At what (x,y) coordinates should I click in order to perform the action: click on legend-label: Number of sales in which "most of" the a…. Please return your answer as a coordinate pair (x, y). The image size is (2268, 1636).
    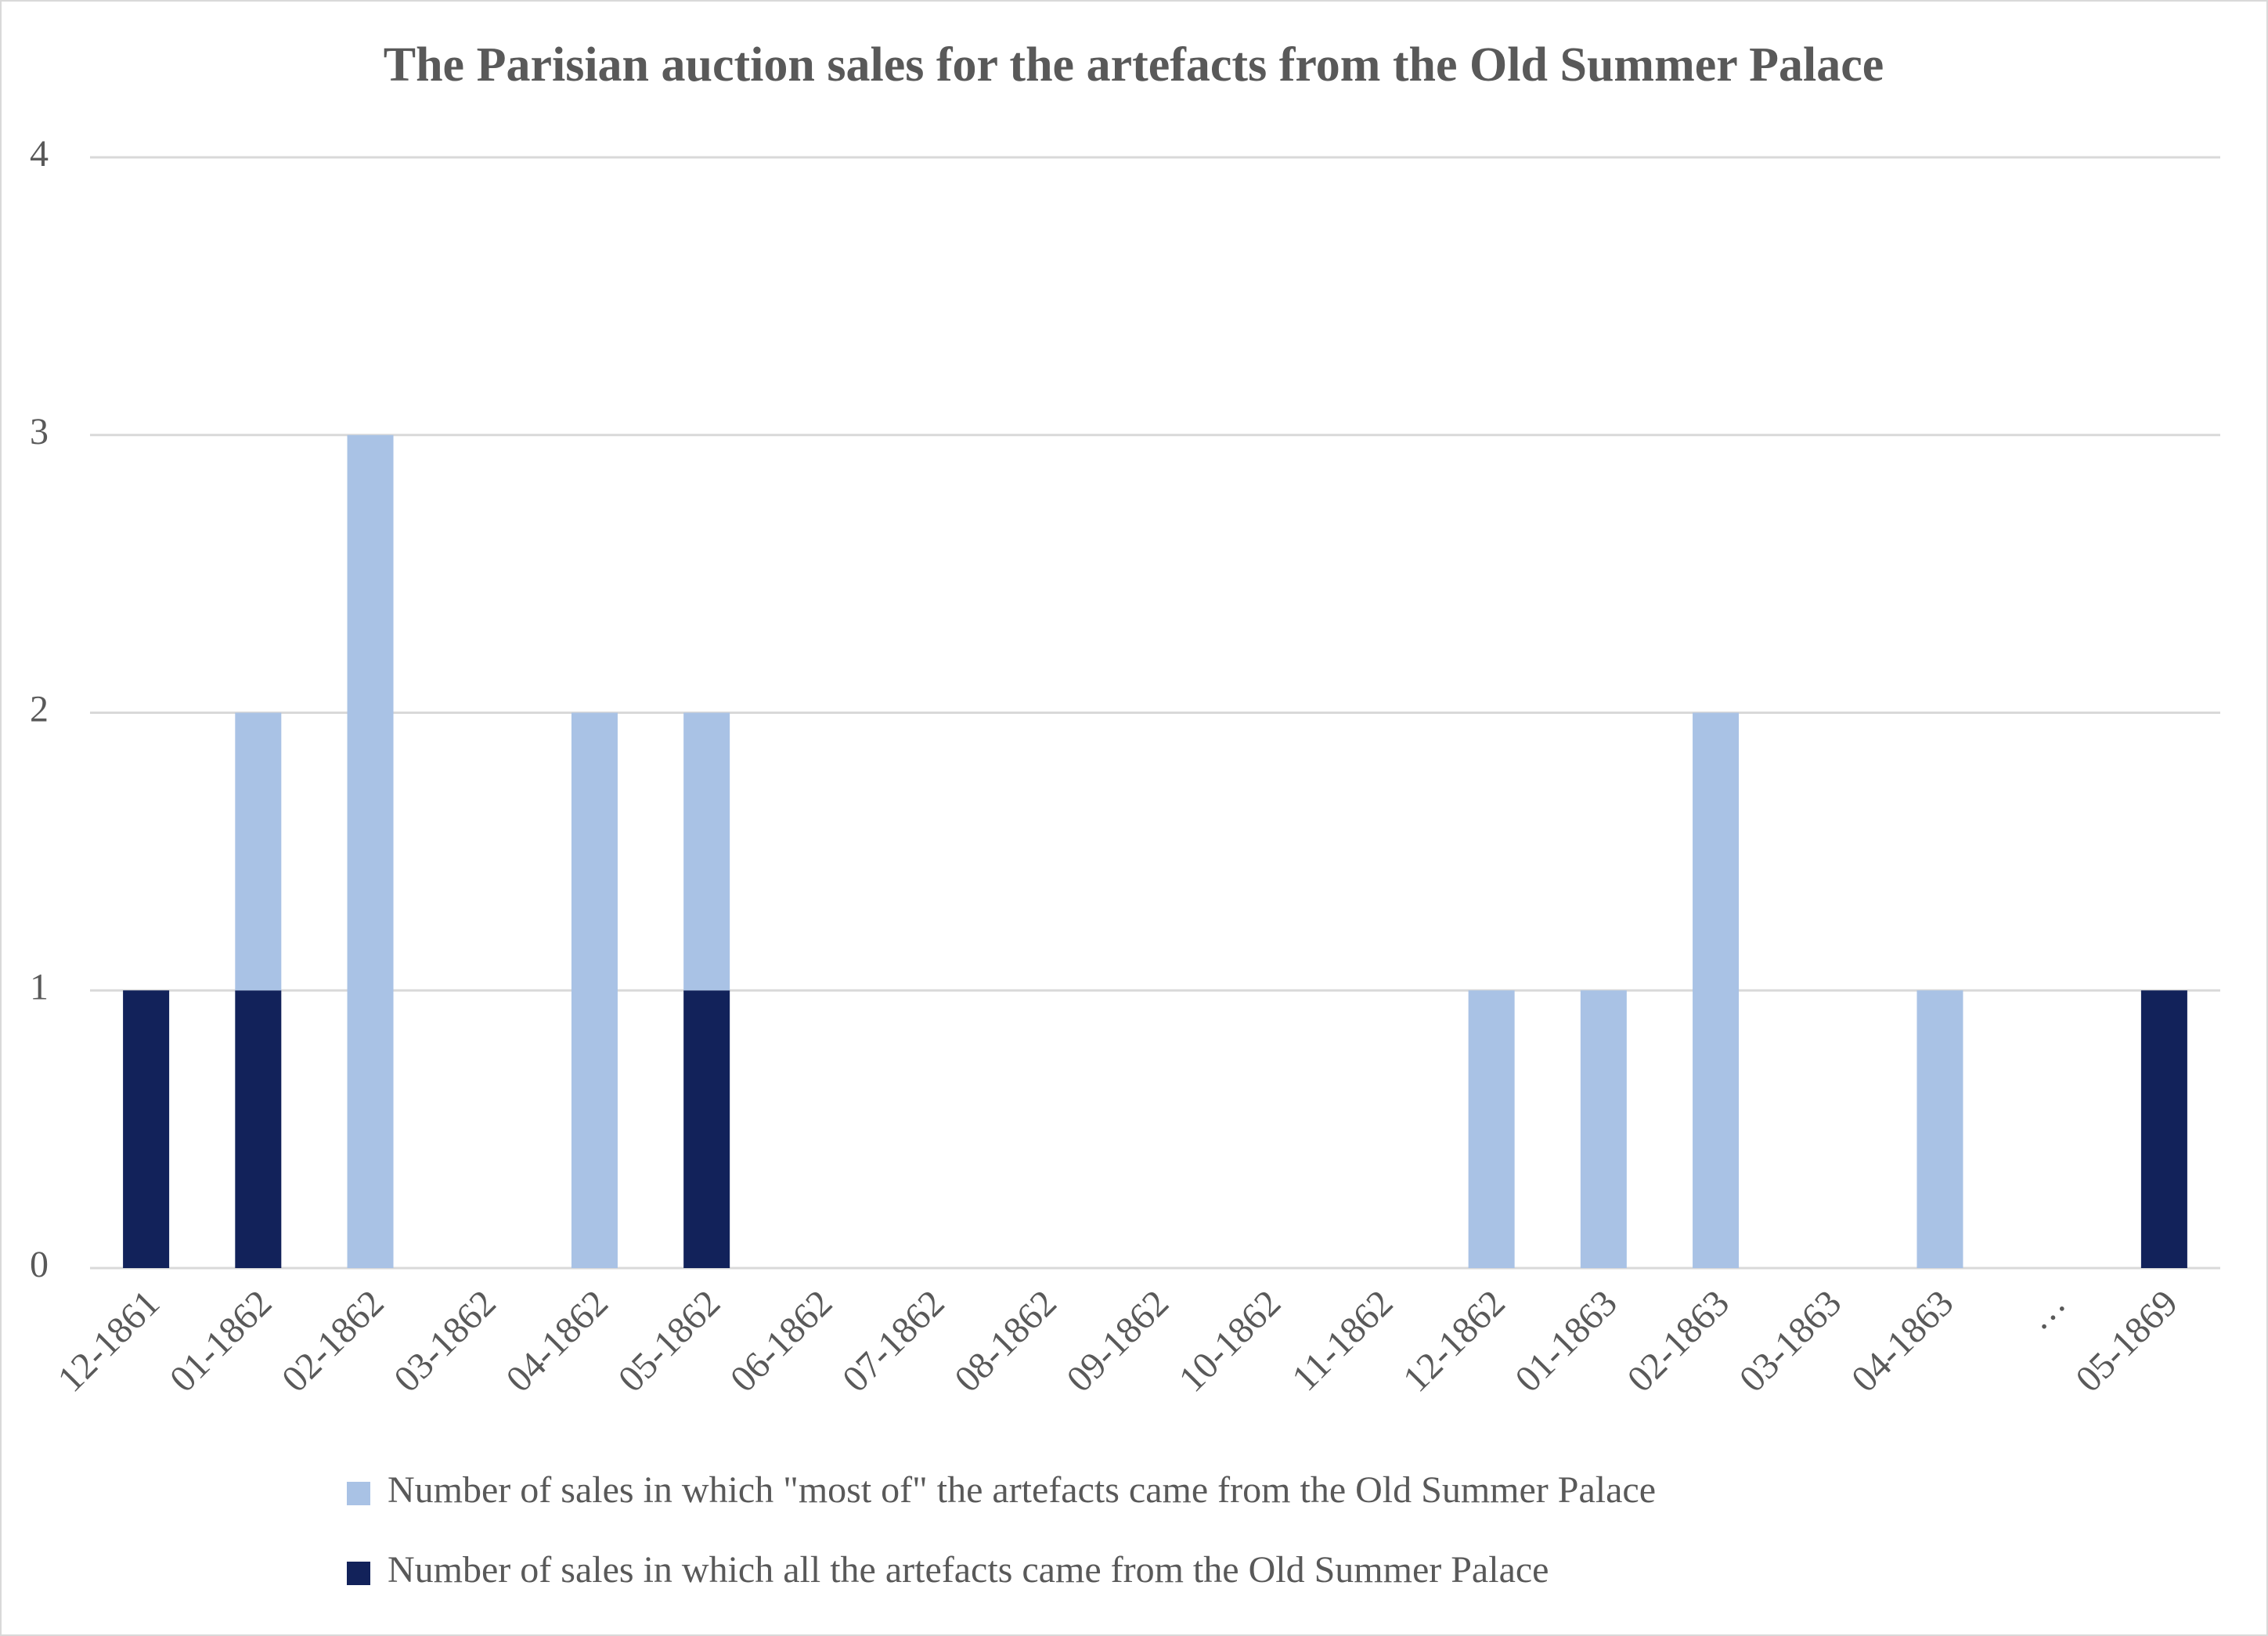
    Looking at the image, I should click on (1022, 1490).